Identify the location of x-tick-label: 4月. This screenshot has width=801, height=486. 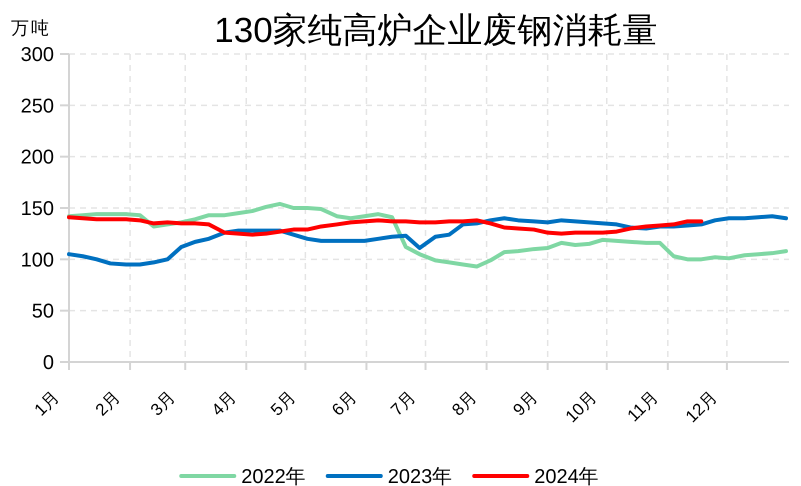
(224, 403).